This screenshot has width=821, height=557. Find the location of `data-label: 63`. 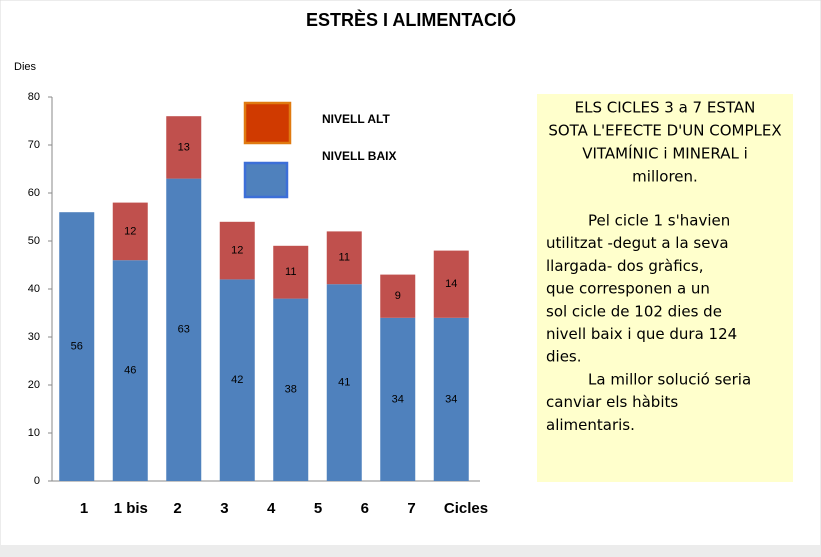

data-label: 63 is located at coordinates (184, 330).